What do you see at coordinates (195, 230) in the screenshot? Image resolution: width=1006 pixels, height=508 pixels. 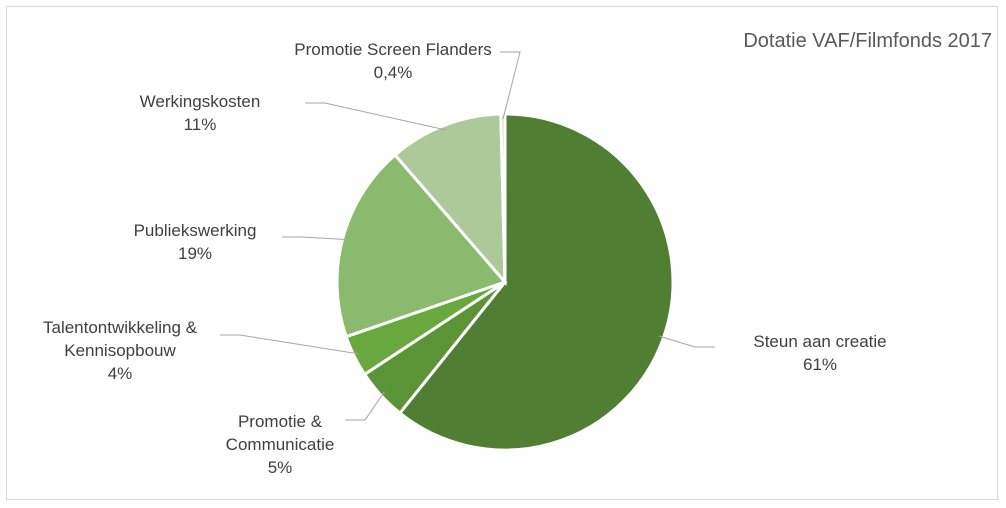 I see `category-label: Publiekswerking` at bounding box center [195, 230].